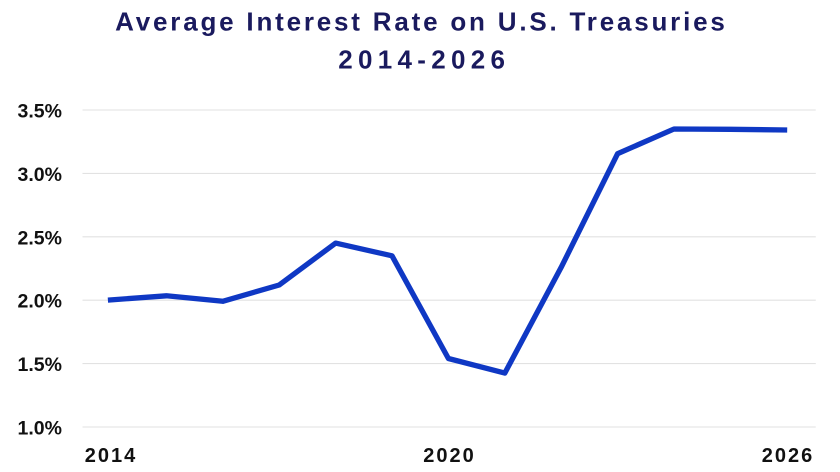 The height and width of the screenshot is (472, 840). Describe the element at coordinates (40, 365) in the screenshot. I see `svg-text: 1.5%` at that location.